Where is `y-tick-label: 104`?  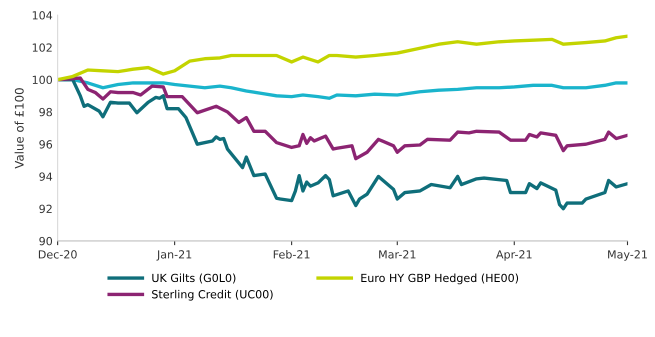
y-tick-label: 104 is located at coordinates (42, 15).